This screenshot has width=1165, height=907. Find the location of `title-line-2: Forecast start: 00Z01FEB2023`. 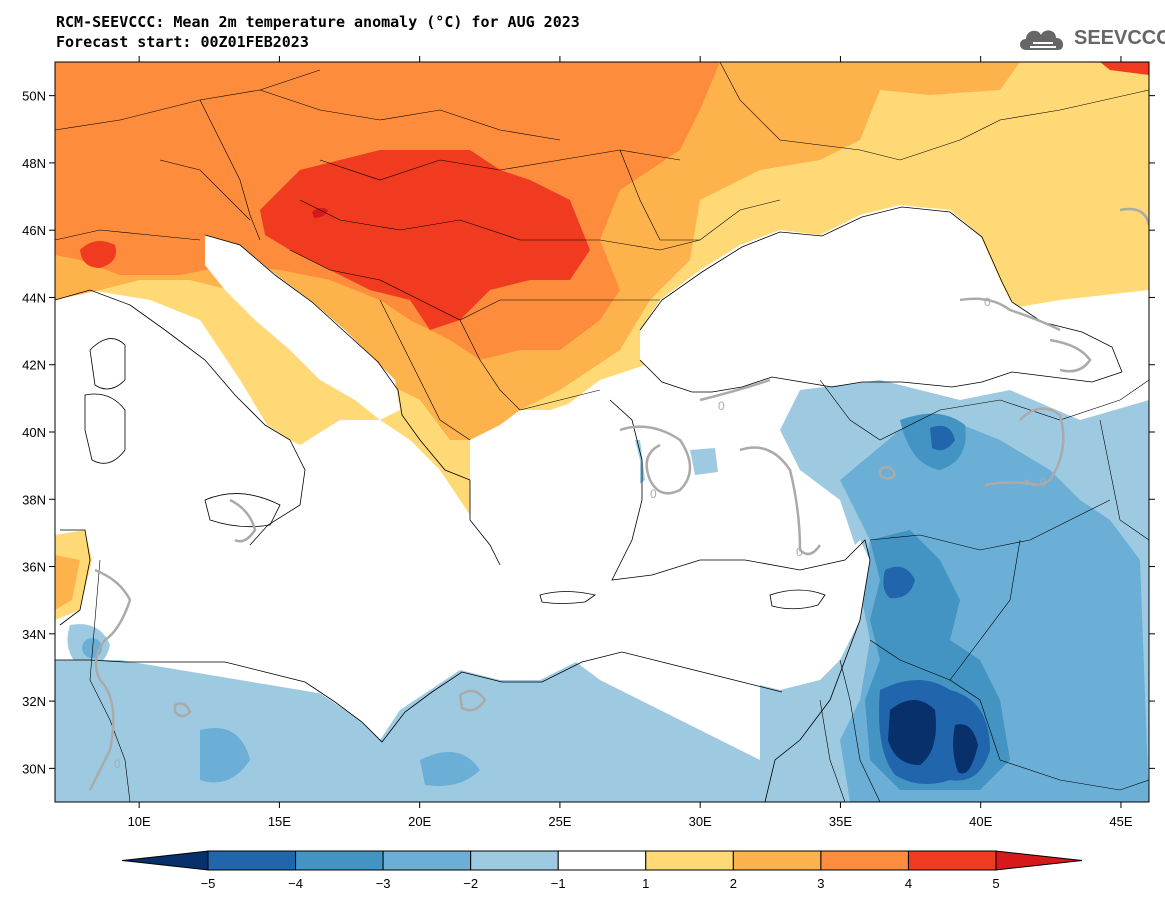

title-line-2: Forecast start: 00Z01FEB2023 is located at coordinates (182, 42).